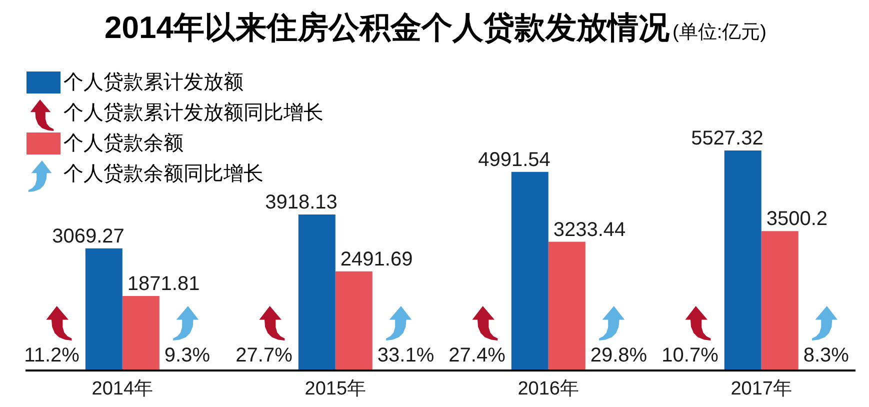 Image resolution: width=869 pixels, height=407 pixels. Describe the element at coordinates (264, 355) in the screenshot. I see `annotation: 27.7%` at that location.